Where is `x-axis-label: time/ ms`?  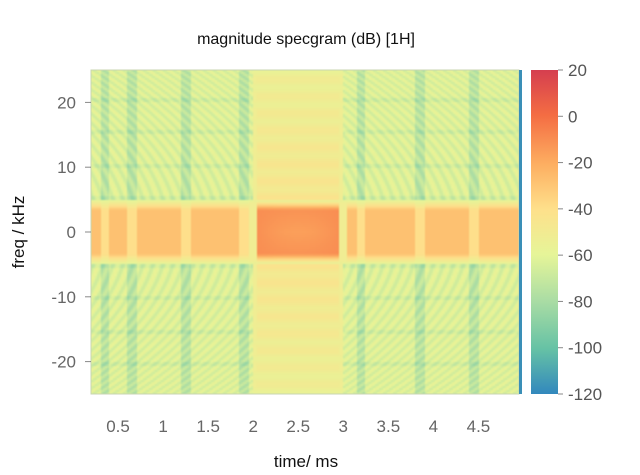 x-axis-label: time/ ms is located at coordinates (306, 461).